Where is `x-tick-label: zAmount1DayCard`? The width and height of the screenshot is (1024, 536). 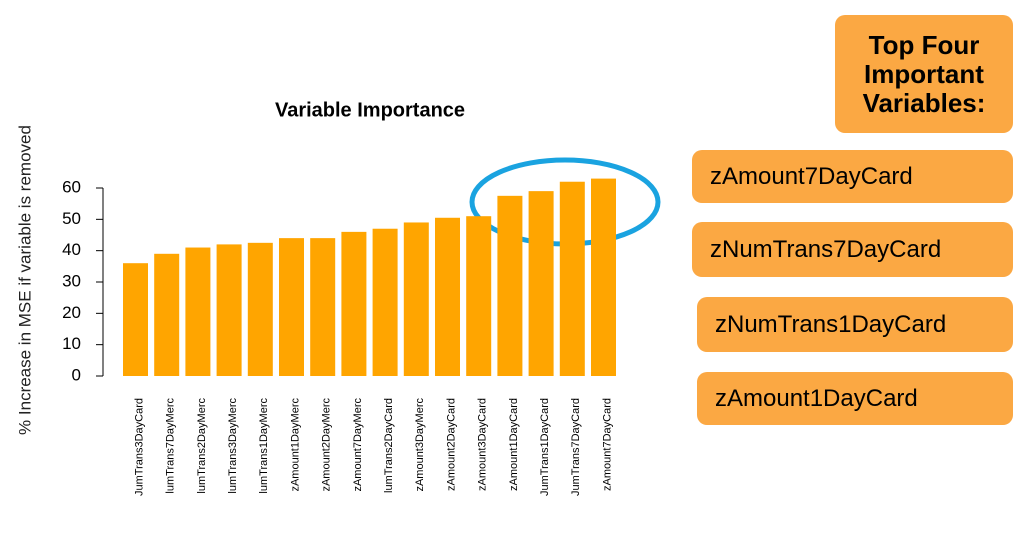 x-tick-label: zAmount1DayCard is located at coordinates (514, 444).